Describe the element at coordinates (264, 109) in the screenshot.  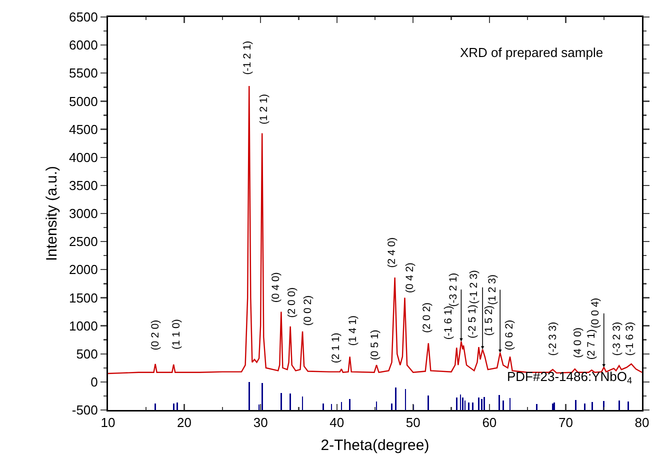
I see `annotation: (1 2 1)` at that location.